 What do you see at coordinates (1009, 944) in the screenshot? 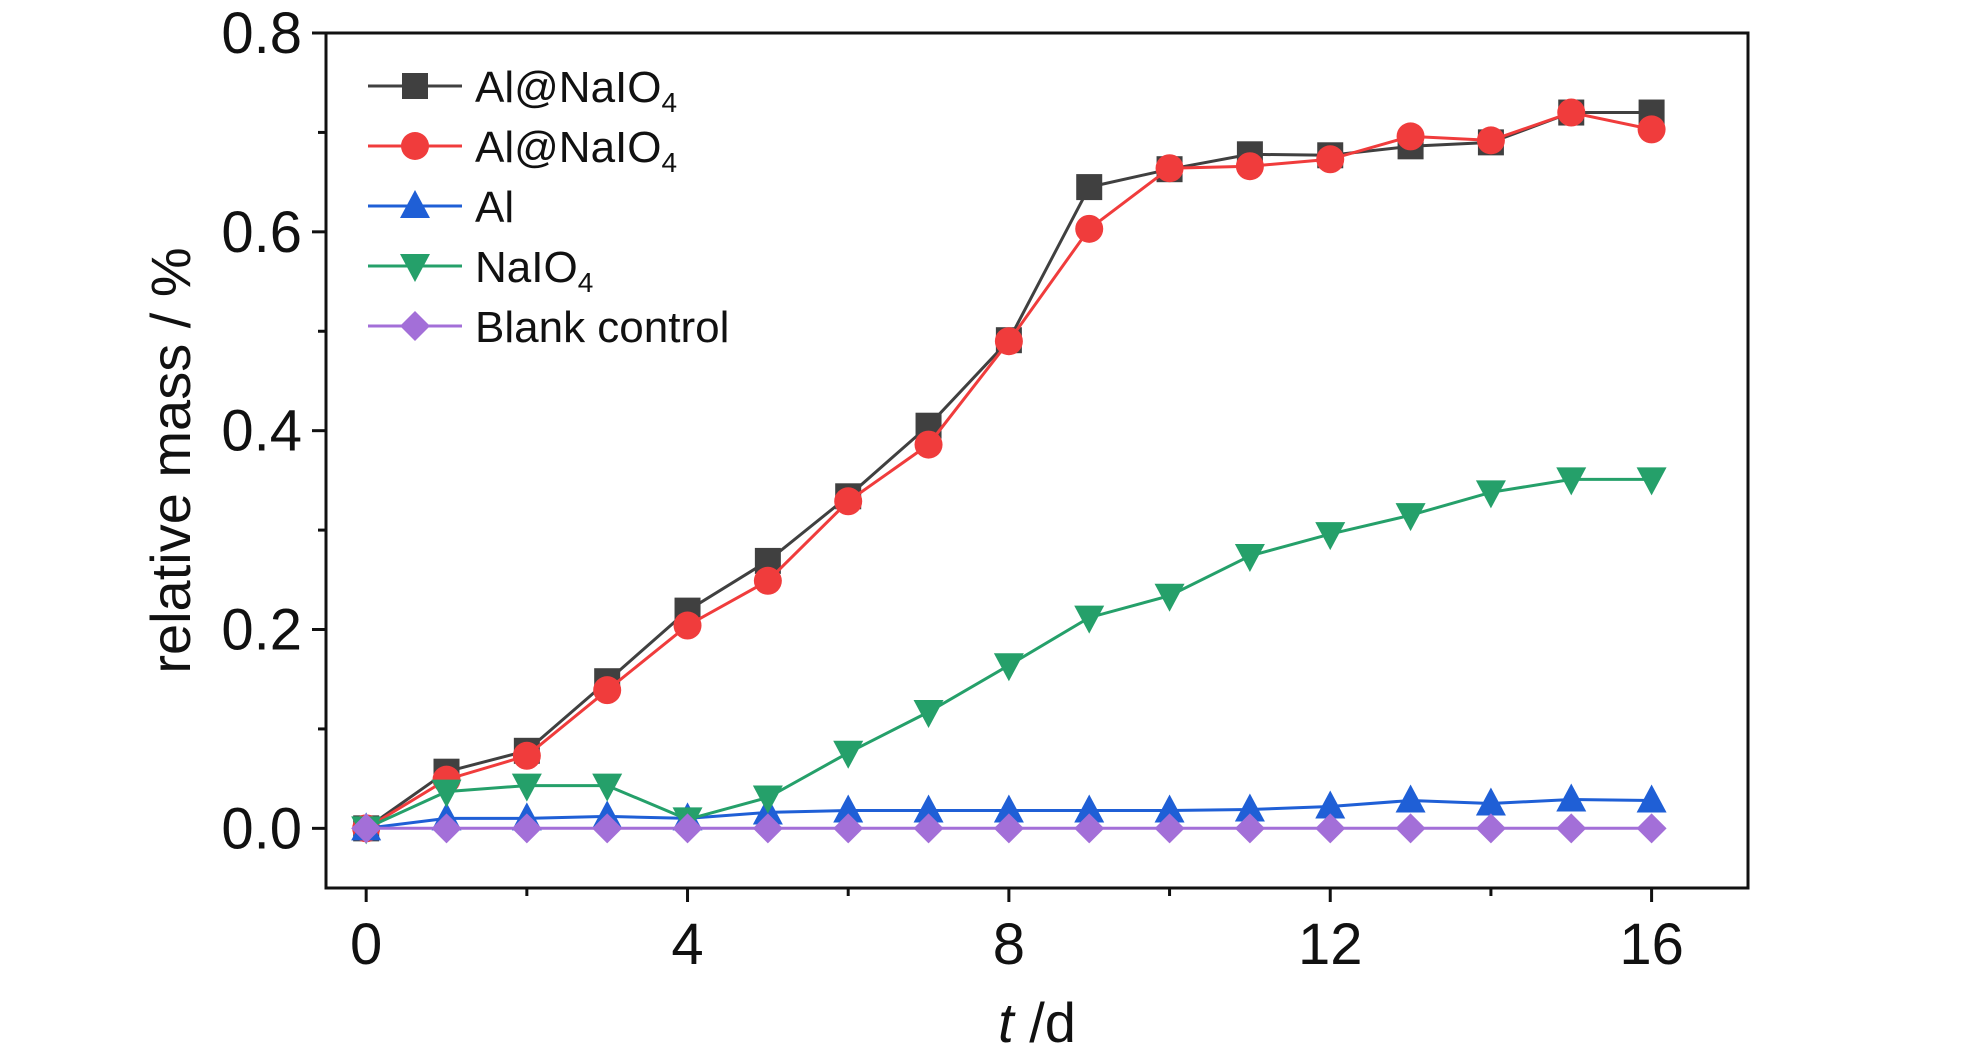
I see `x-tick-label: 8` at bounding box center [1009, 944].